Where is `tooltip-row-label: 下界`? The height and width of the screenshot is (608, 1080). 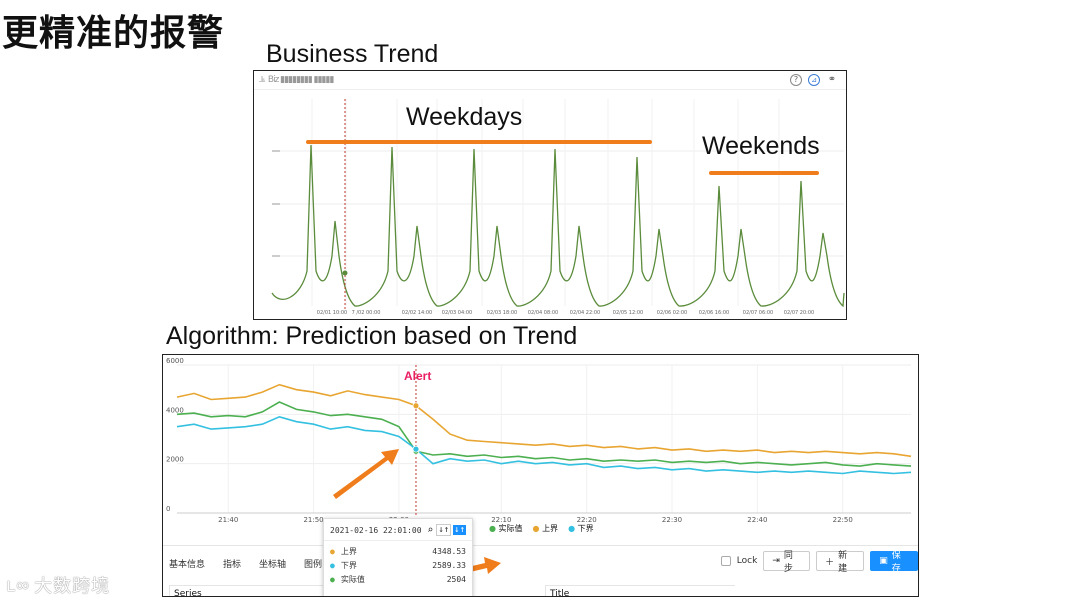
tooltip-row-label: 下界 is located at coordinates (348, 565).